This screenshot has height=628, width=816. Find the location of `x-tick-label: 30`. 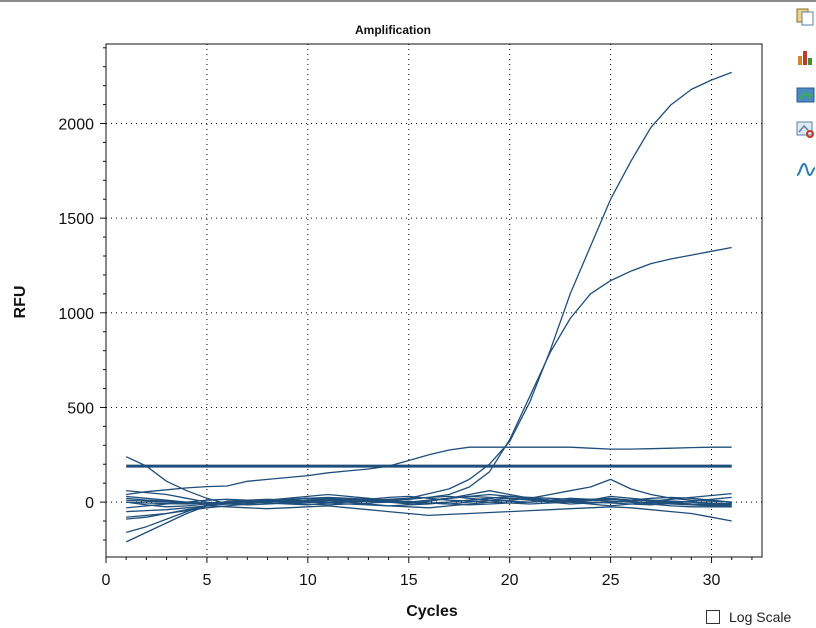

x-tick-label: 30 is located at coordinates (712, 580).